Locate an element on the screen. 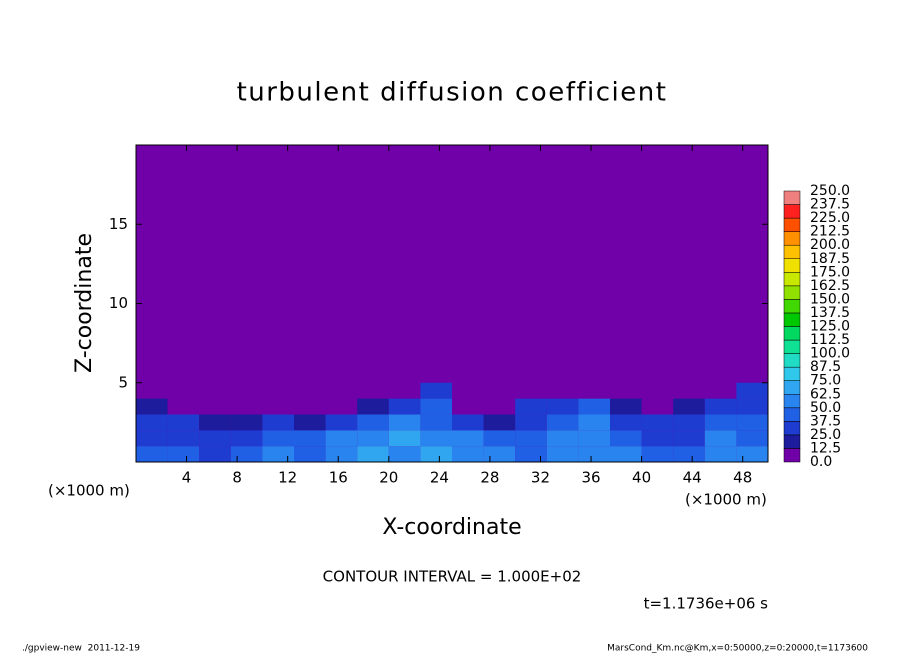 This screenshot has width=904, height=654. x-tick-label: 4 is located at coordinates (187, 478).